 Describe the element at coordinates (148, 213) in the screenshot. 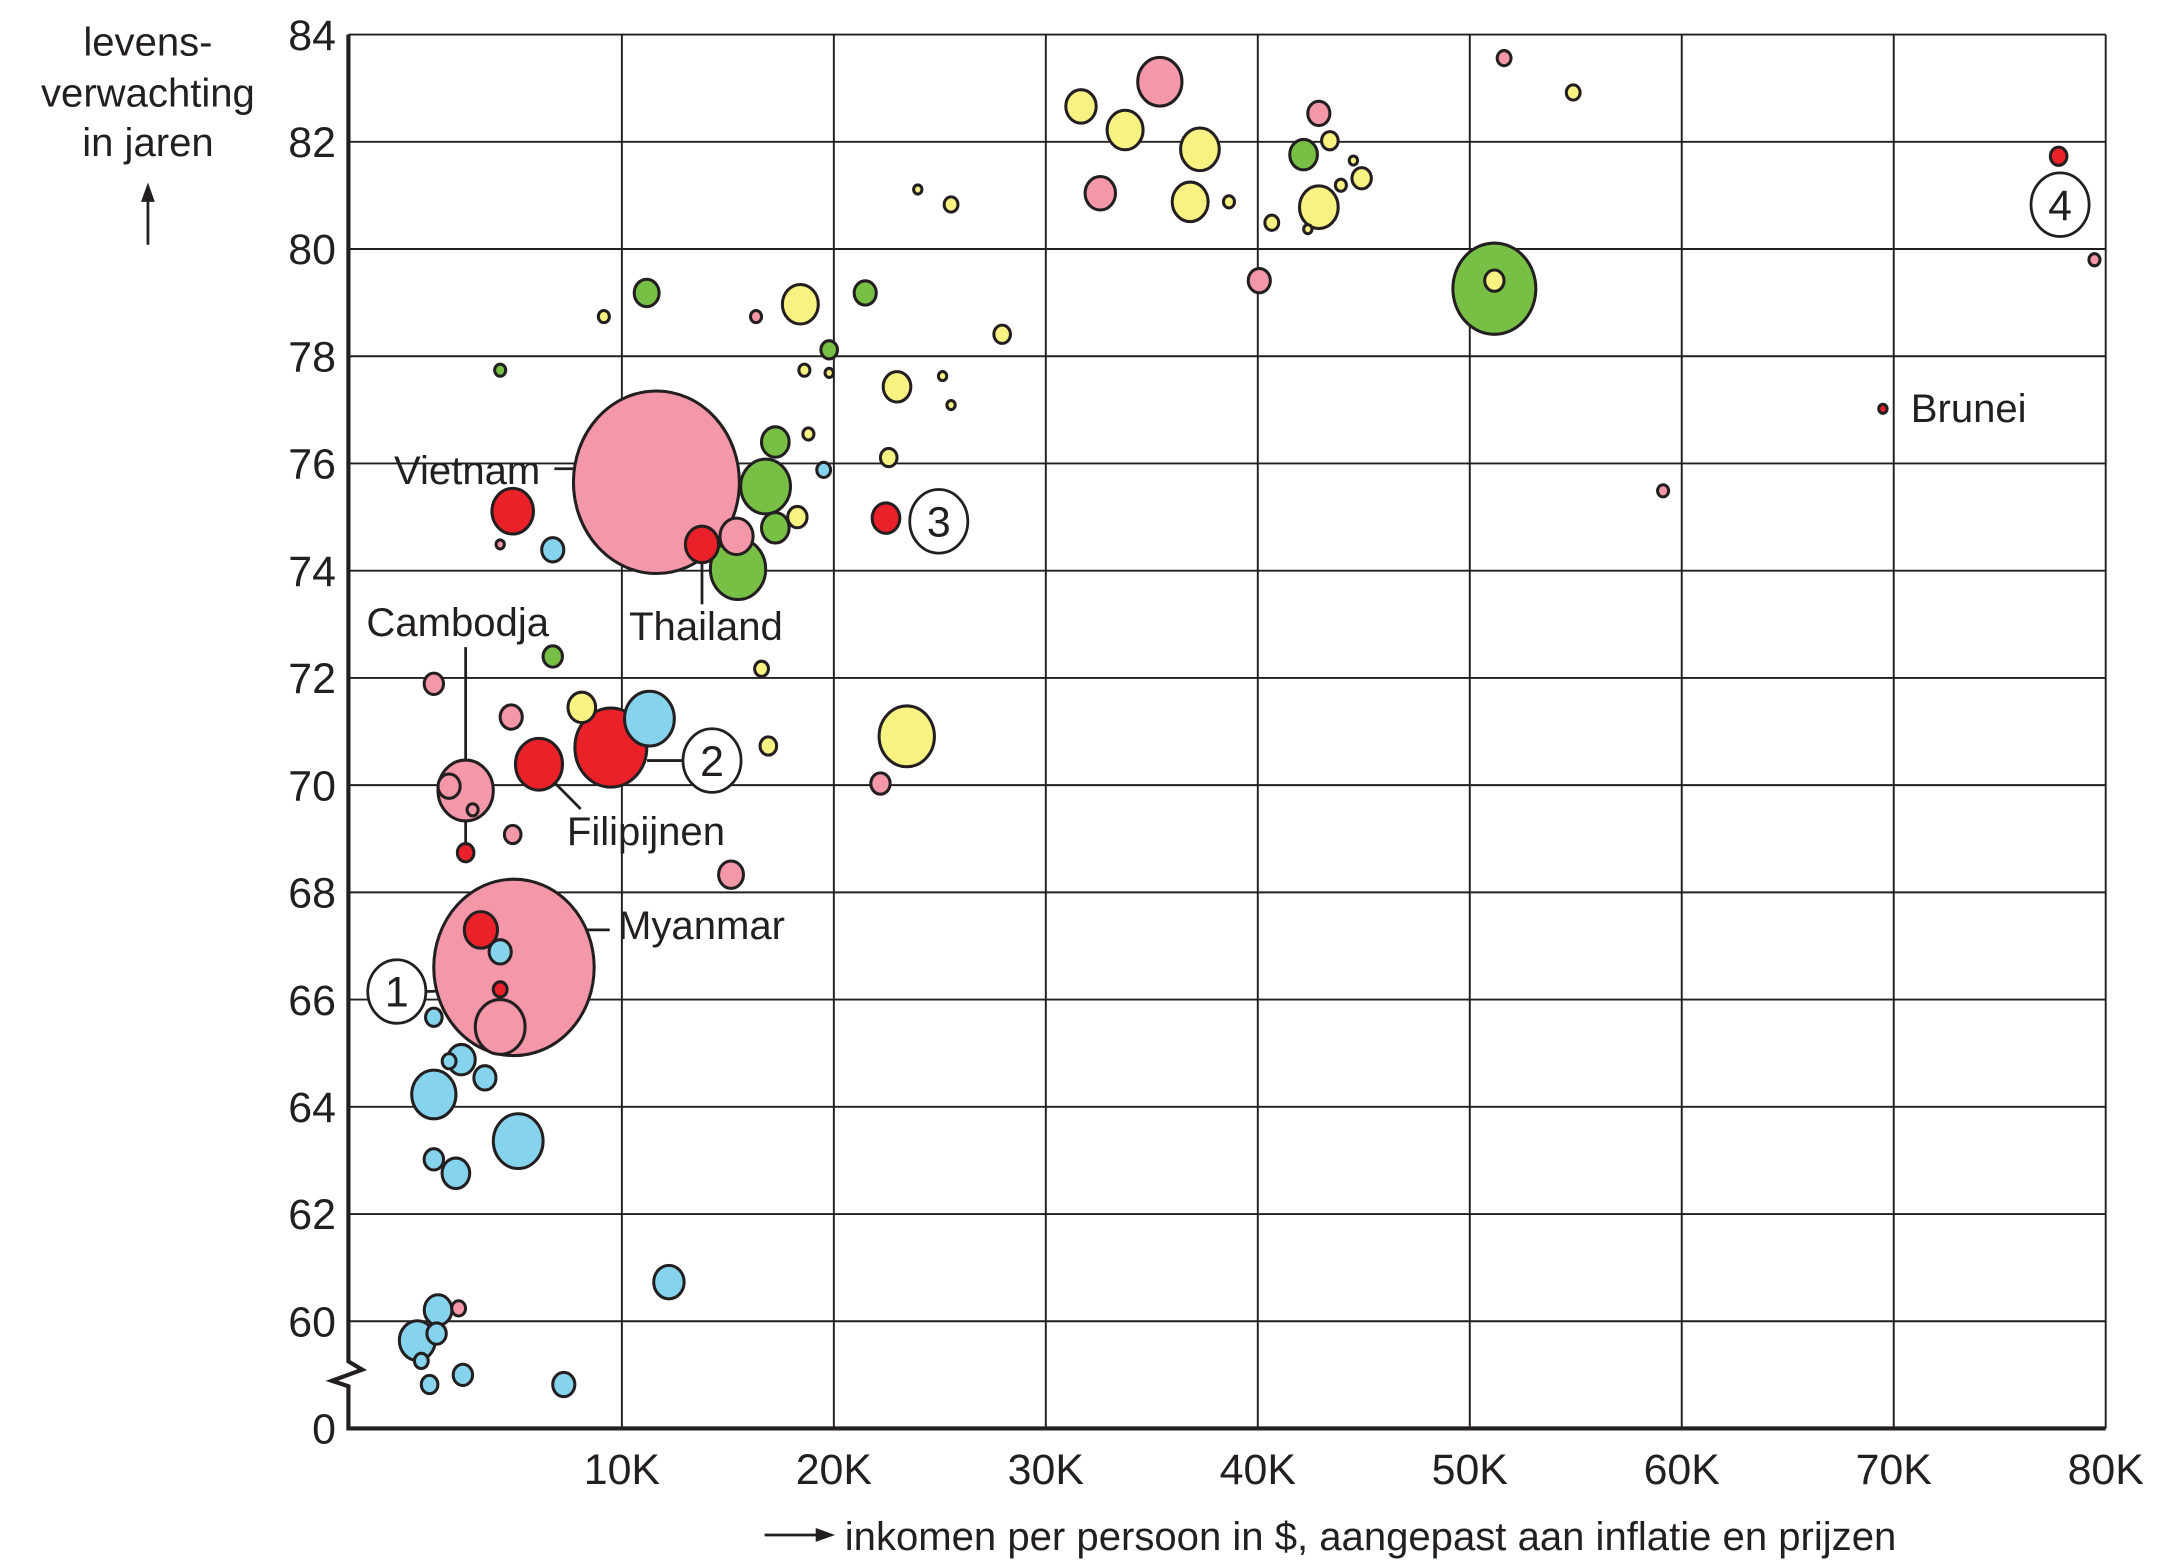

I see `arrow-up-icon` at that location.